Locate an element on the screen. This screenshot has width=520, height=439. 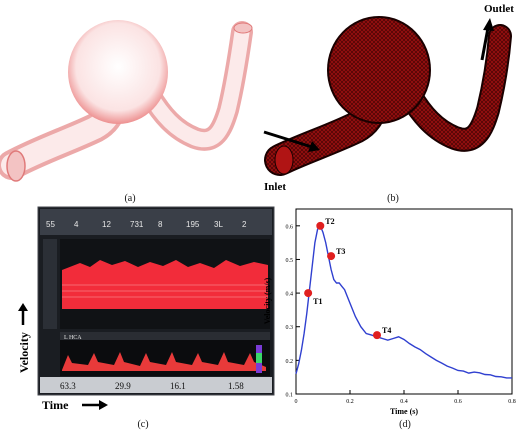
time-label: Time is located at coordinates (55, 405).